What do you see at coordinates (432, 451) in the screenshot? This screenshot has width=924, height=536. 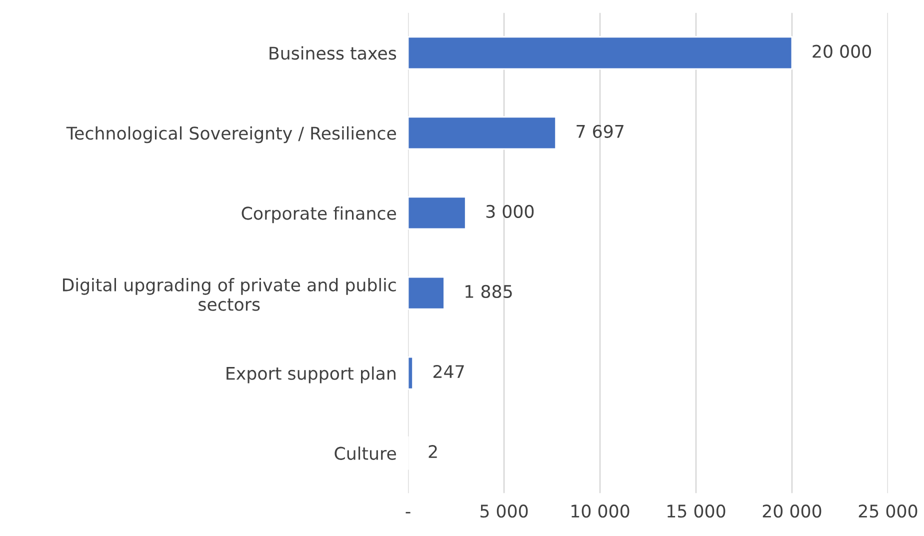 I see `data-label: 2` at bounding box center [432, 451].